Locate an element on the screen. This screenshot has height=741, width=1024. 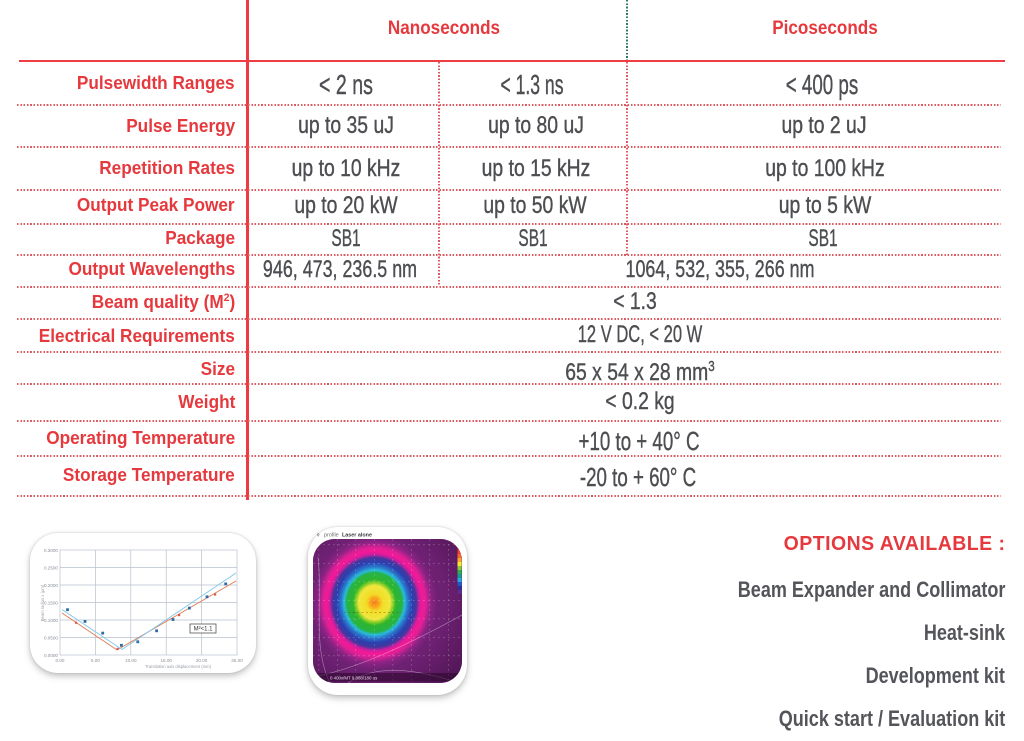
svg-text: Beam radius x (μm) is located at coordinates (42, 602).